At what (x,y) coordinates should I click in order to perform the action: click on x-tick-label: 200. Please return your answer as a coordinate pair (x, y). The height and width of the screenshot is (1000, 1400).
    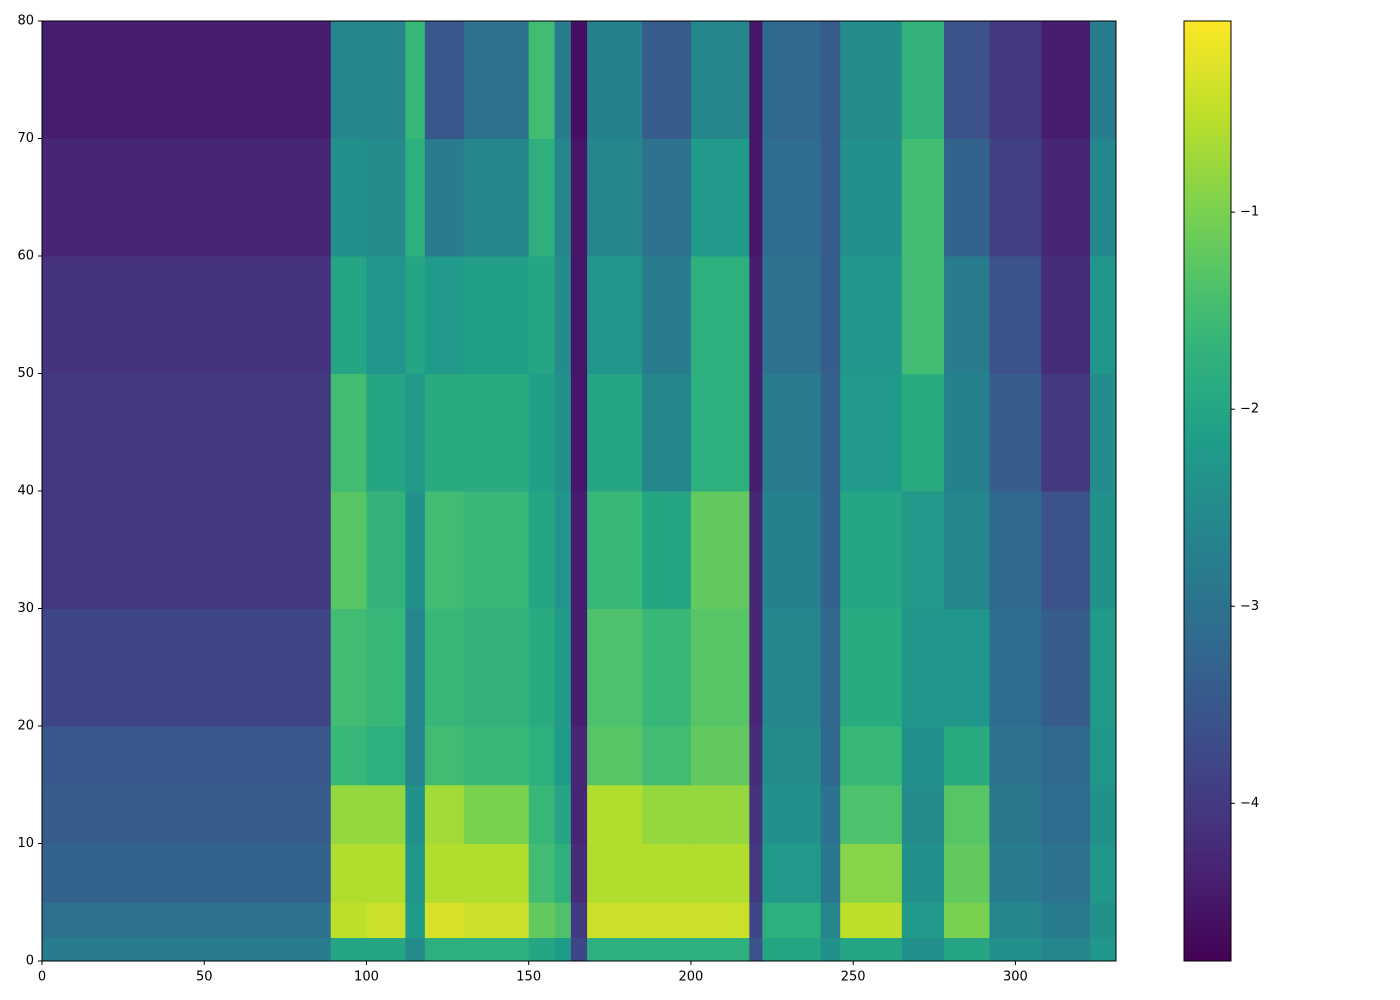
    Looking at the image, I should click on (691, 977).